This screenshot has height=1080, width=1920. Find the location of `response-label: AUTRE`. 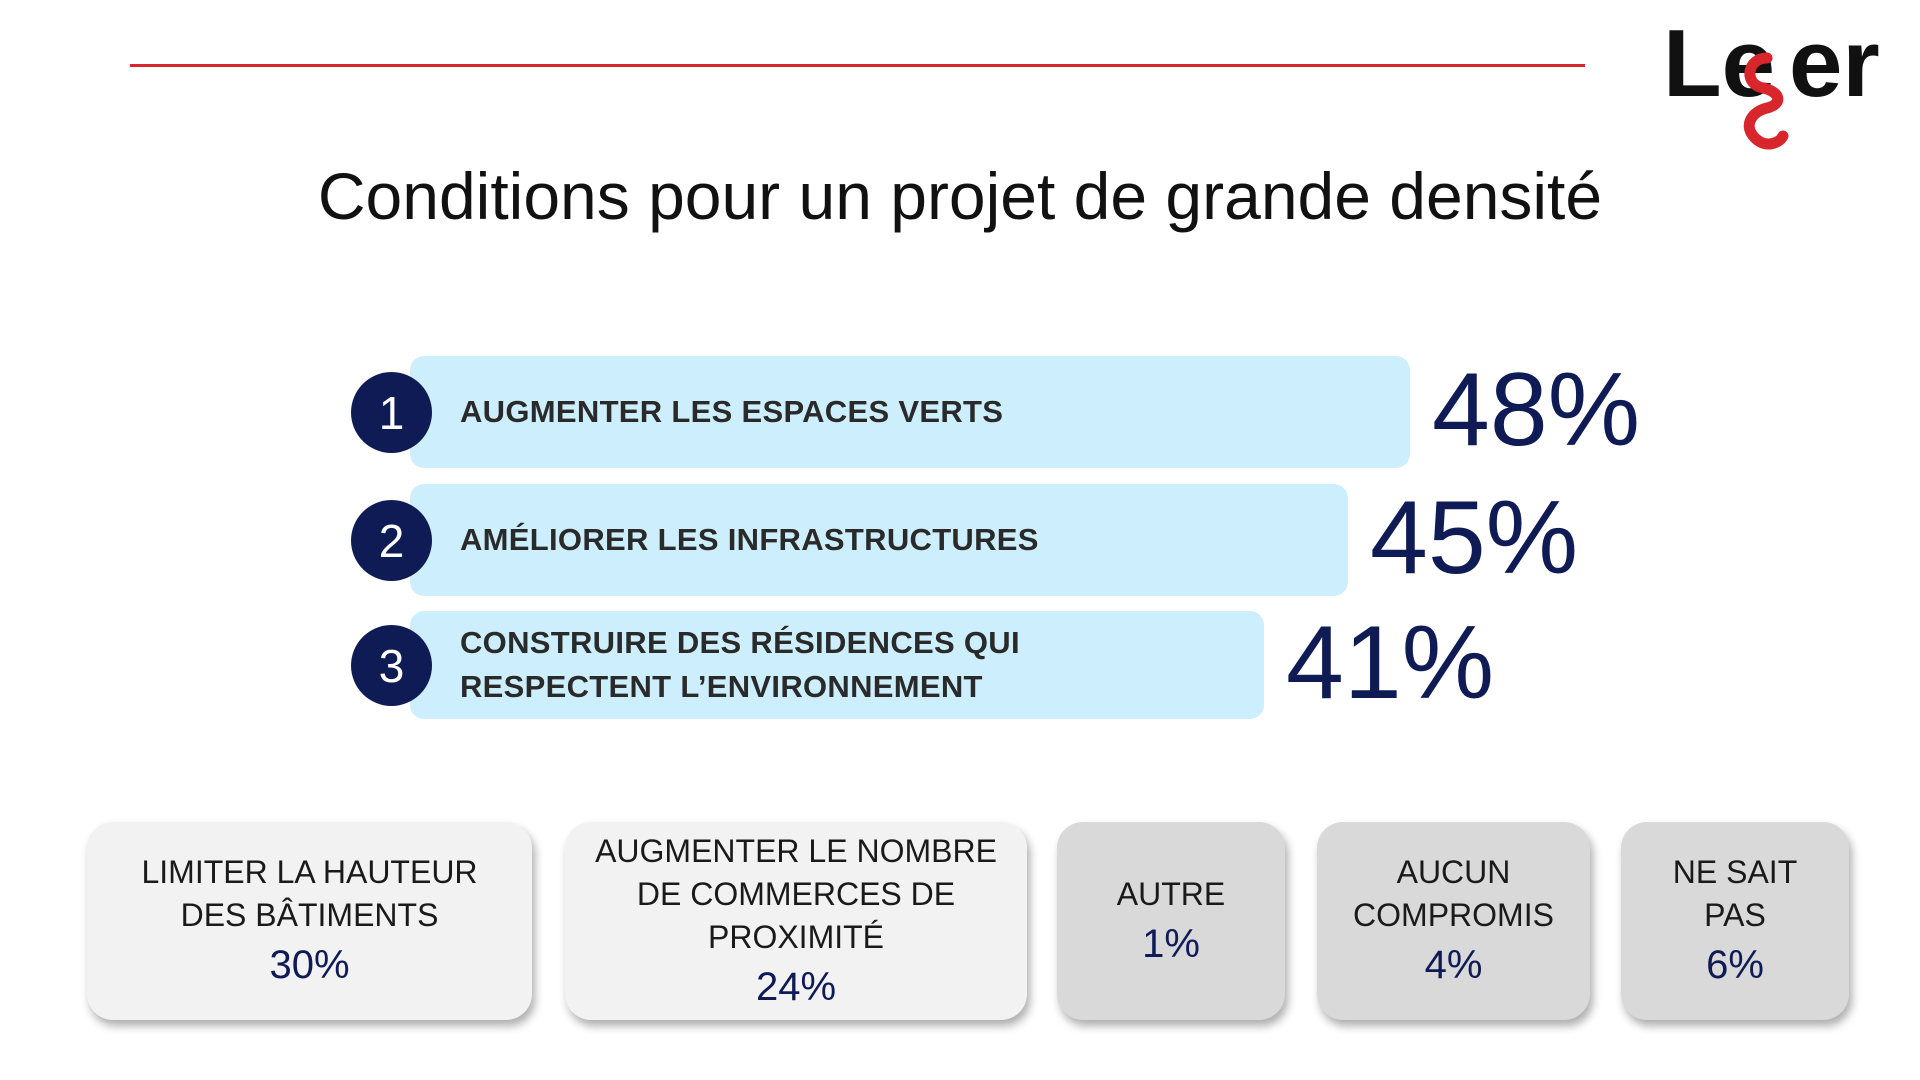

response-label: AUTRE is located at coordinates (1171, 893).